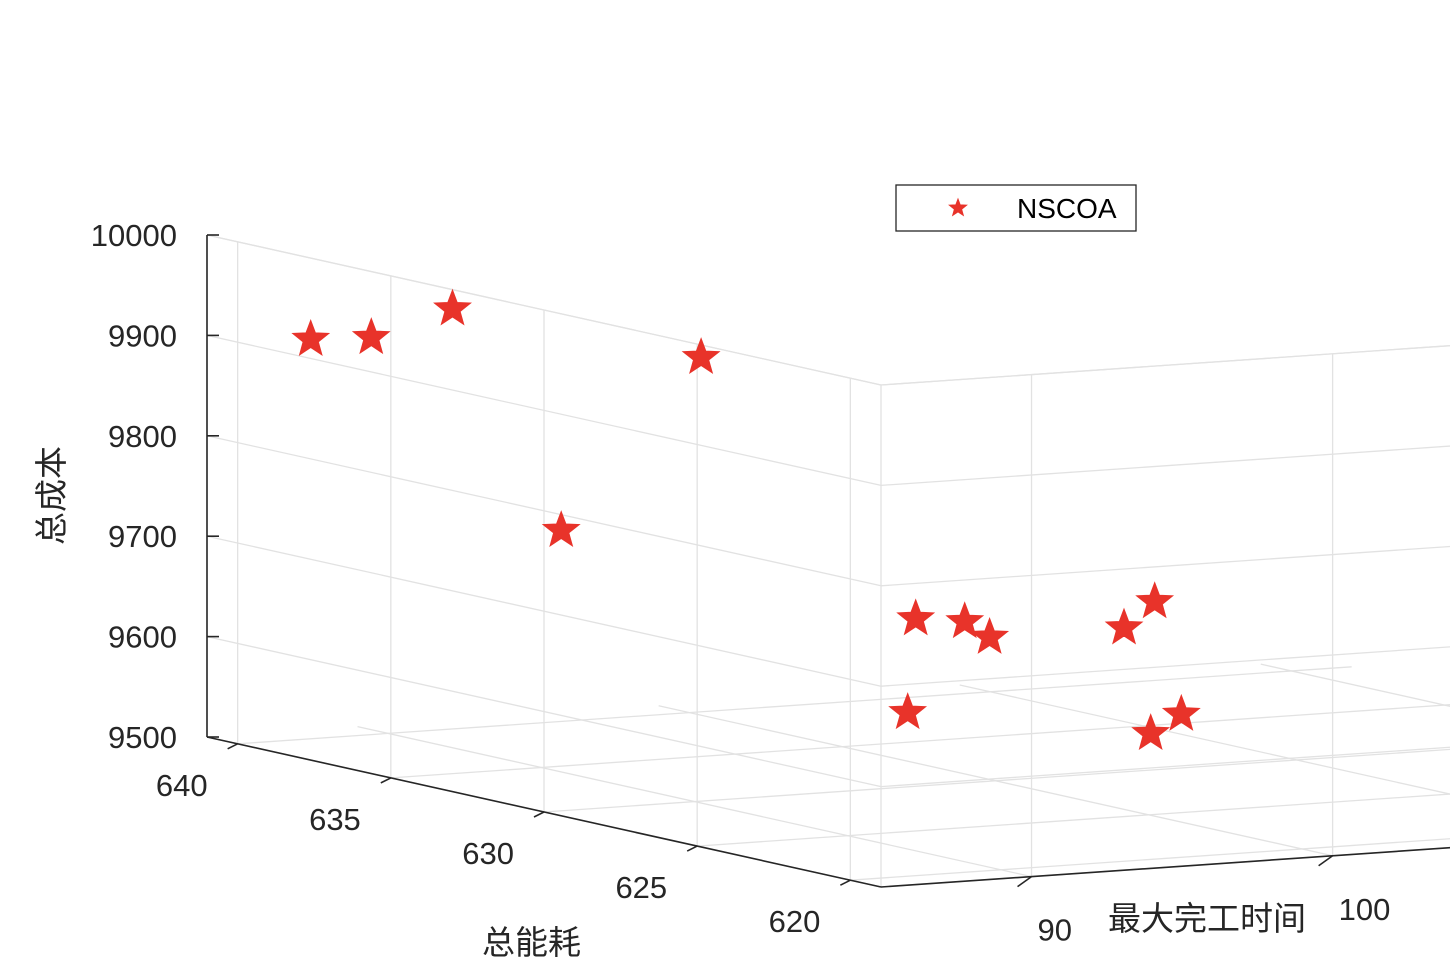 The image size is (1450, 964). I want to click on legend-star-icon, so click(958, 207).